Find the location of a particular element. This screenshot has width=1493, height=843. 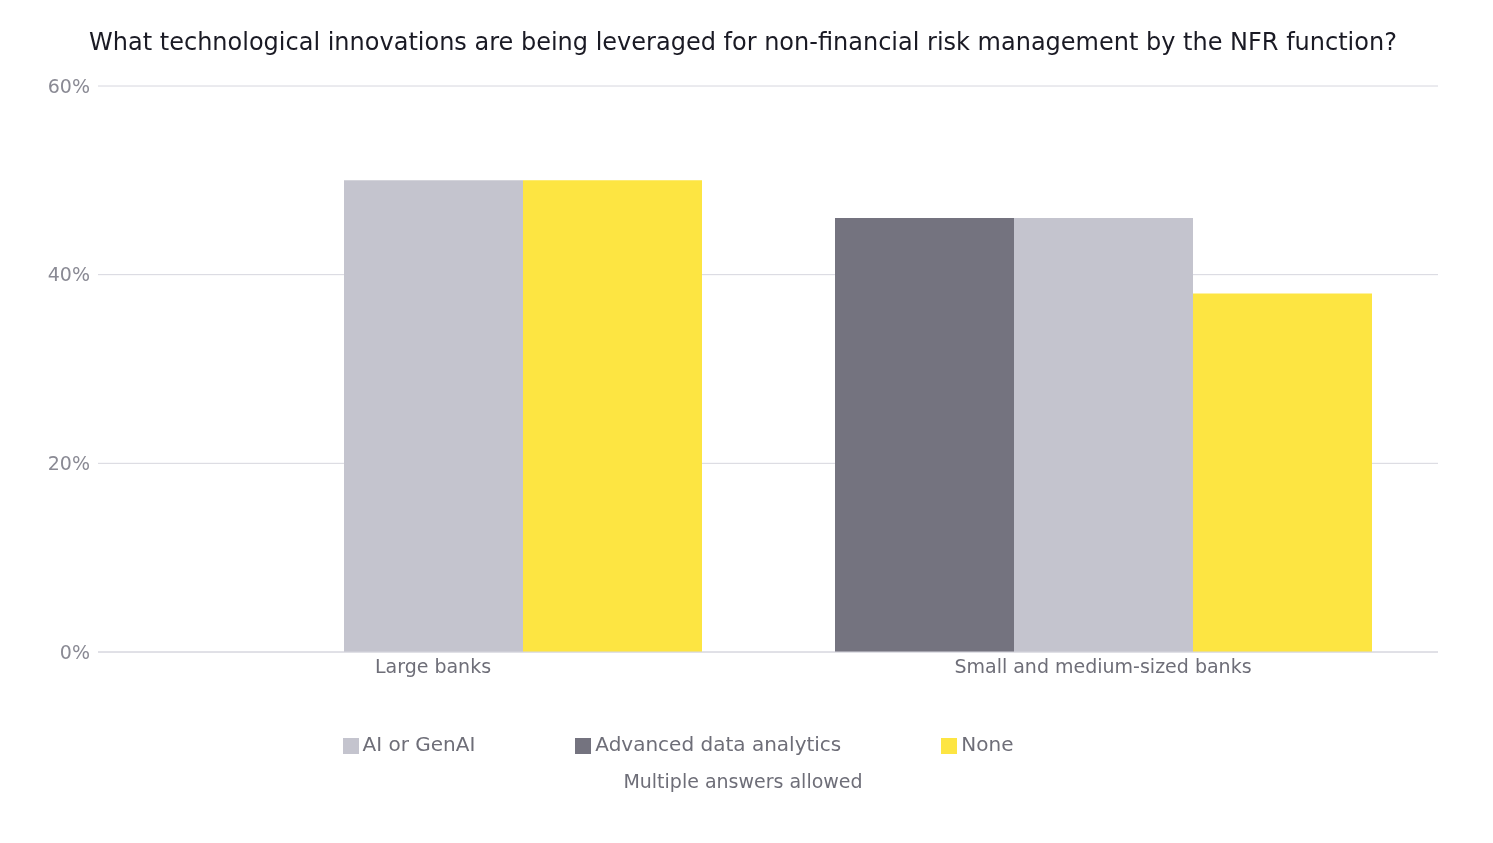

y-tick-label: 60% is located at coordinates (68, 85).